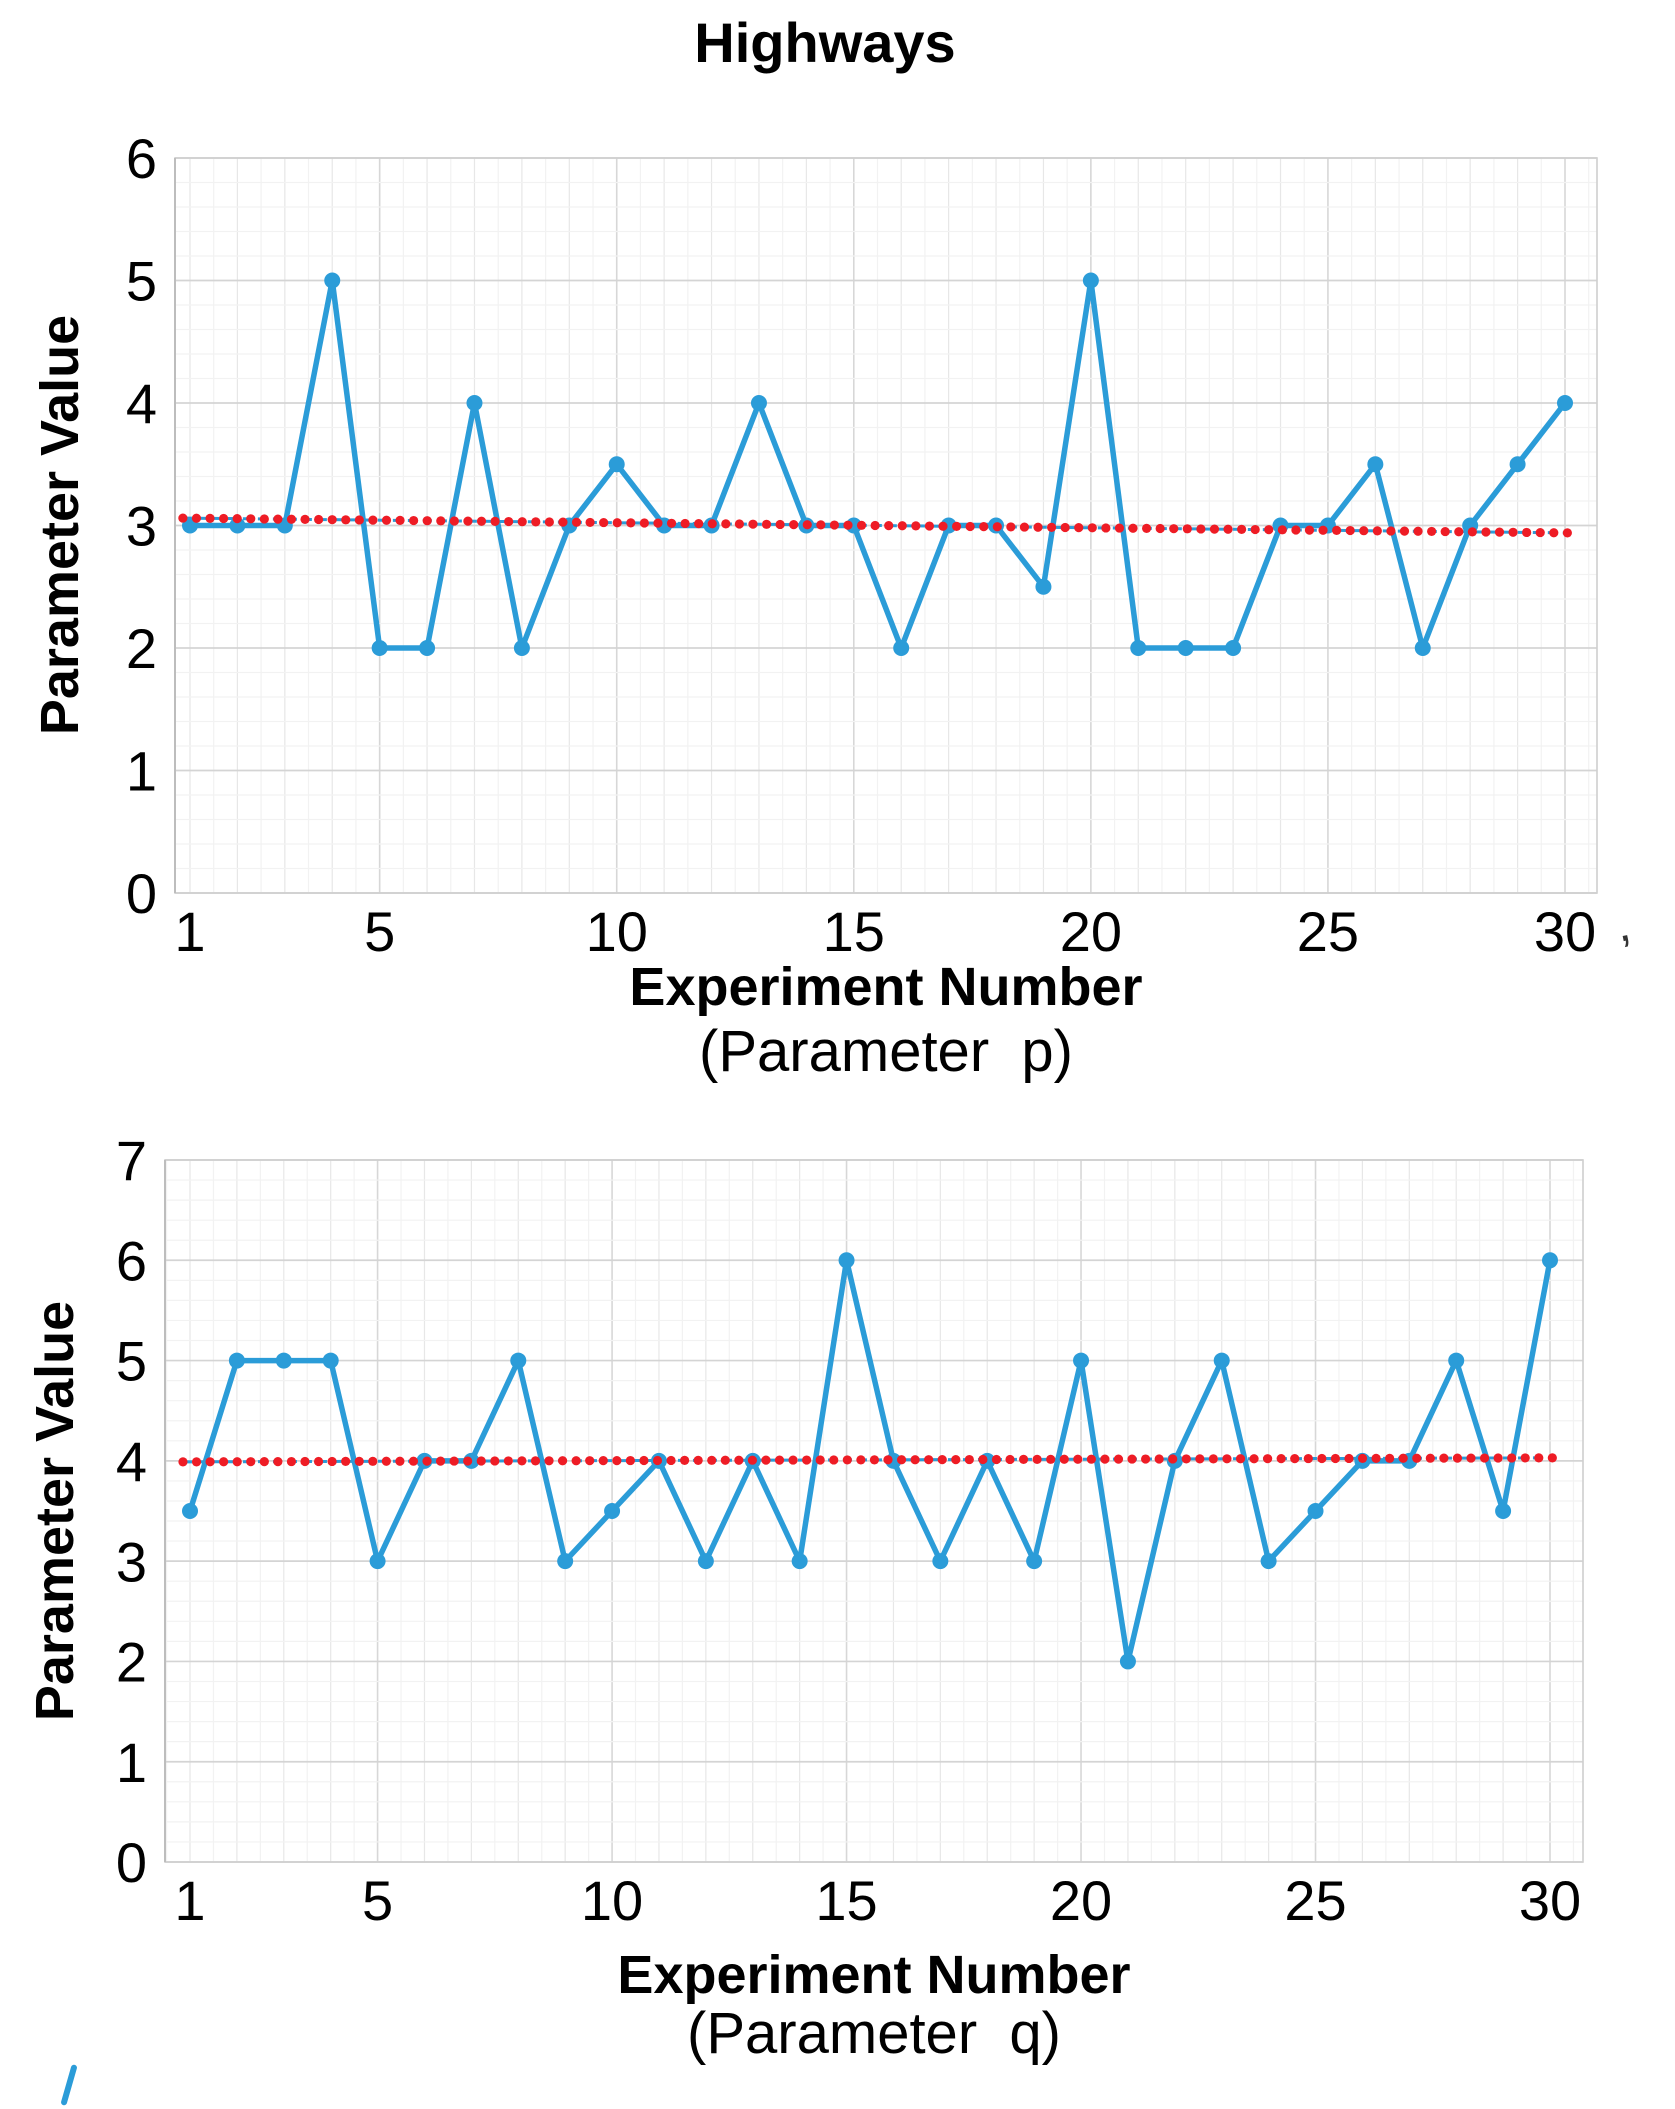 Image resolution: width=1675 pixels, height=2109 pixels. I want to click on page-title: Highways, so click(825, 42).